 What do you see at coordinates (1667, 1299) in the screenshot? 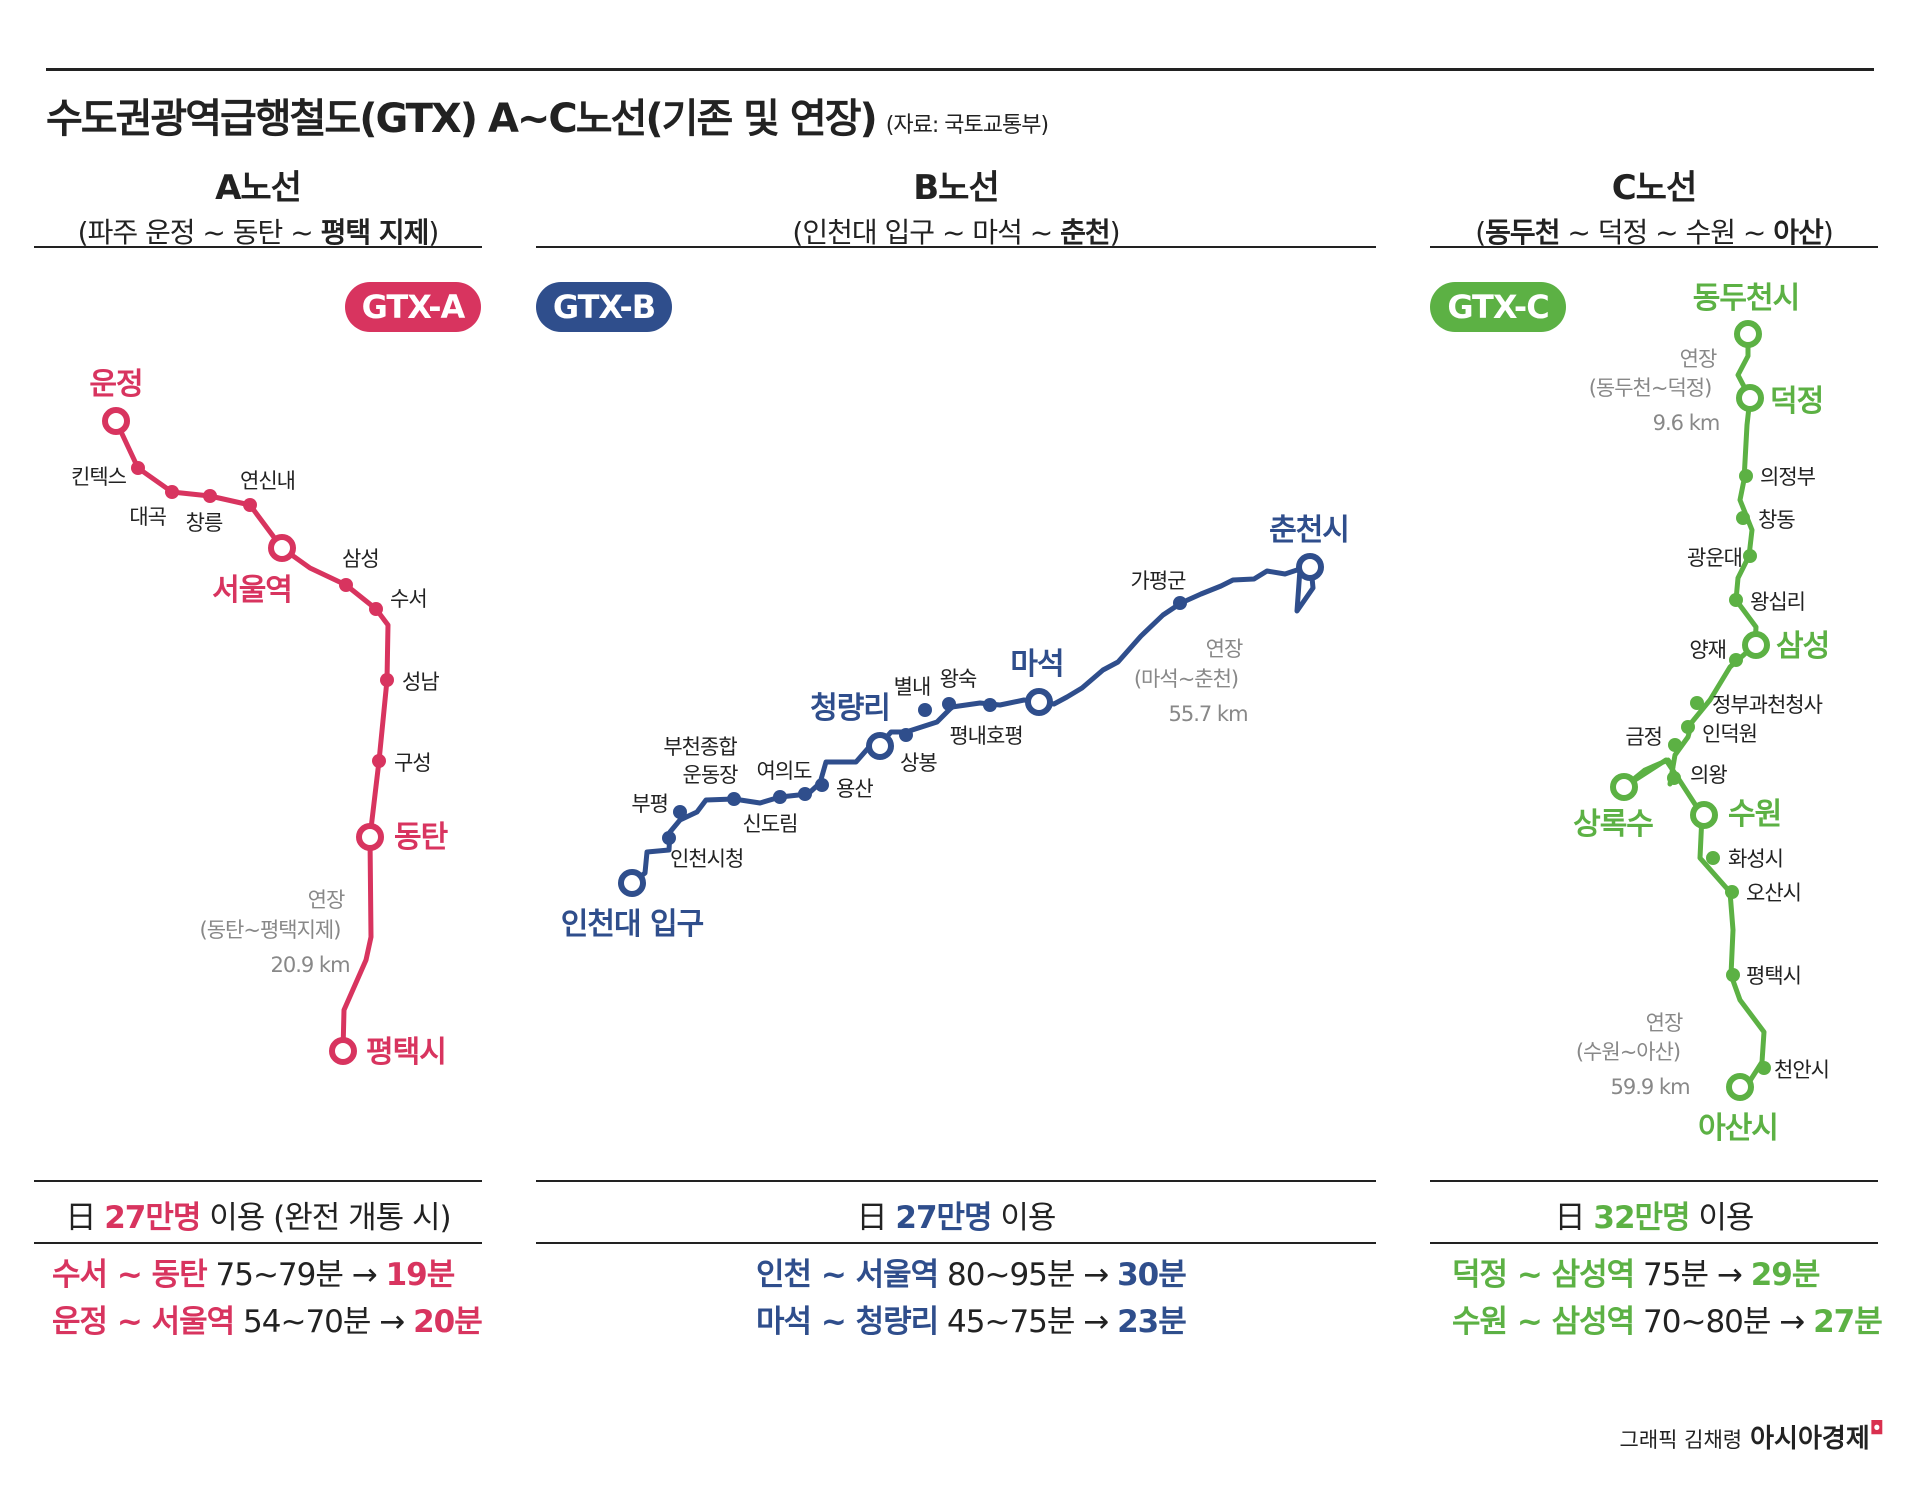
I see `travel-times-c: 덕정 ~ 삼성역 75분 → 29분 수원 ~ 삼성역 70~80분 → 27분` at bounding box center [1667, 1299].